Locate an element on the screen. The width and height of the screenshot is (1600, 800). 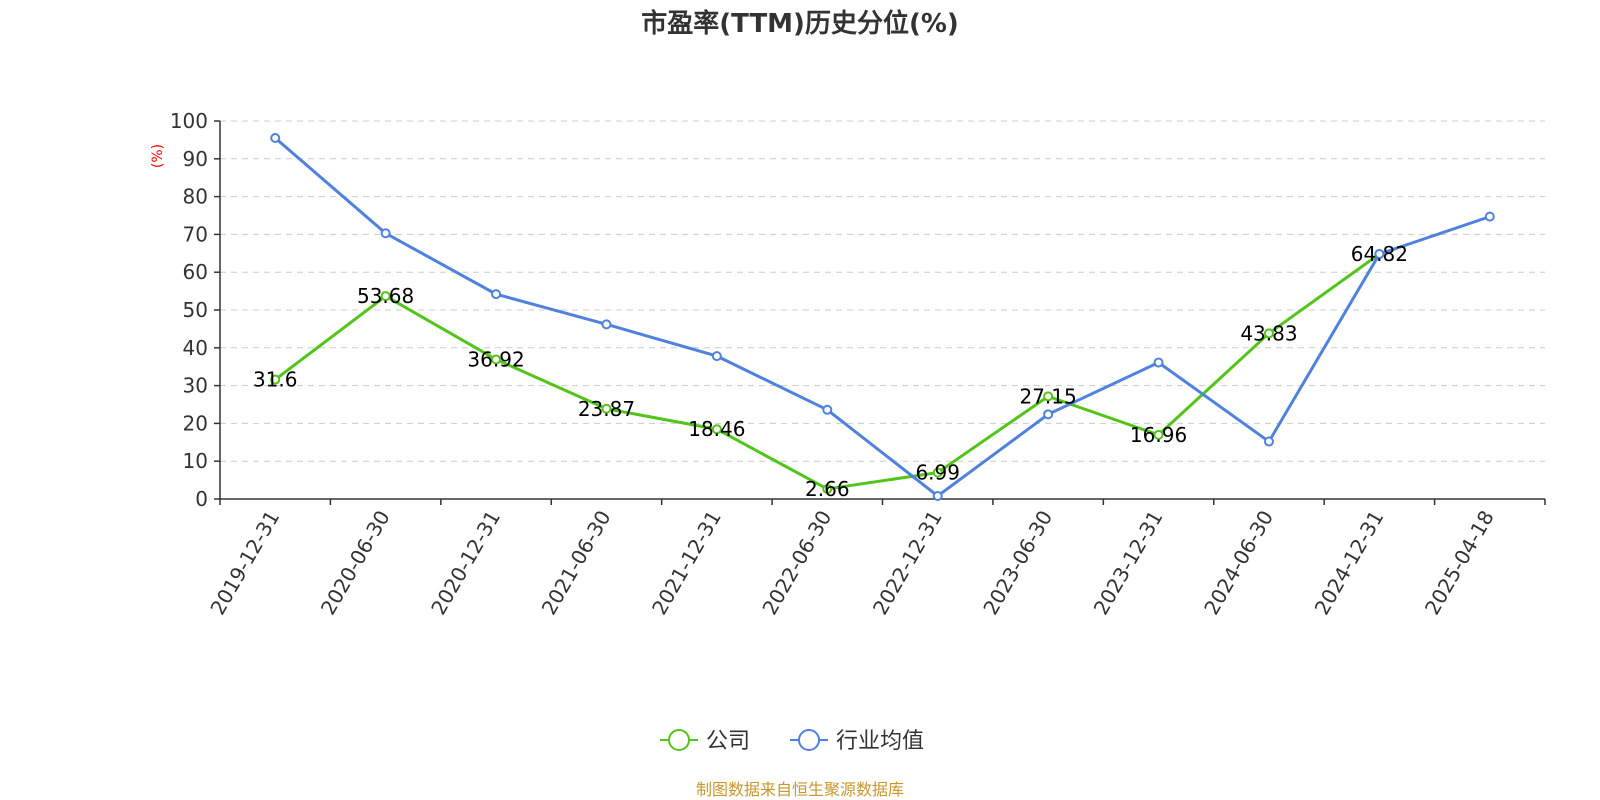
data-label: 18.46 is located at coordinates (716, 429).